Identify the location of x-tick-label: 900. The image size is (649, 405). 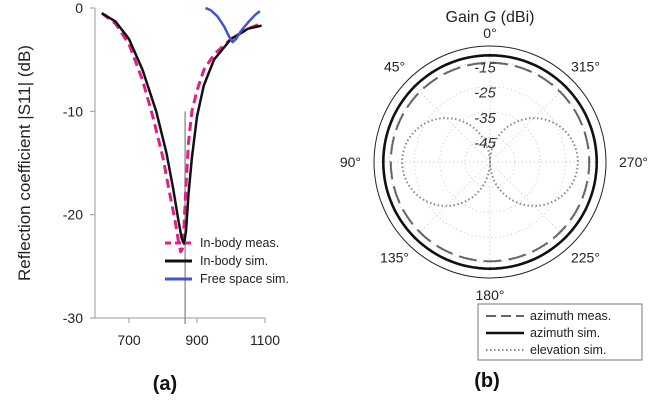
(197, 340).